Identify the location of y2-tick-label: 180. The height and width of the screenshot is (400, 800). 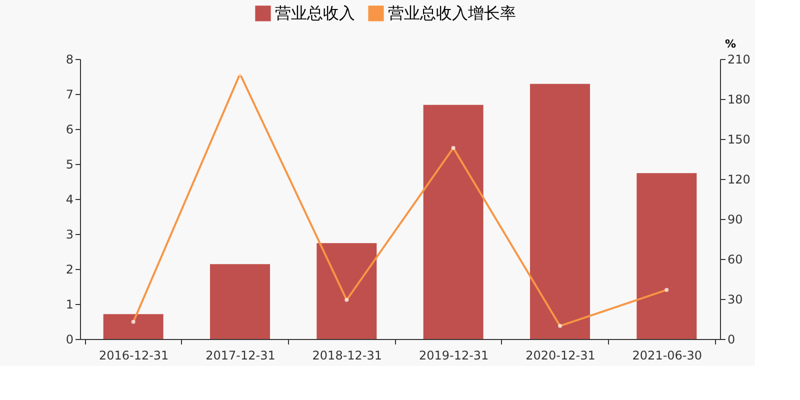
(739, 99).